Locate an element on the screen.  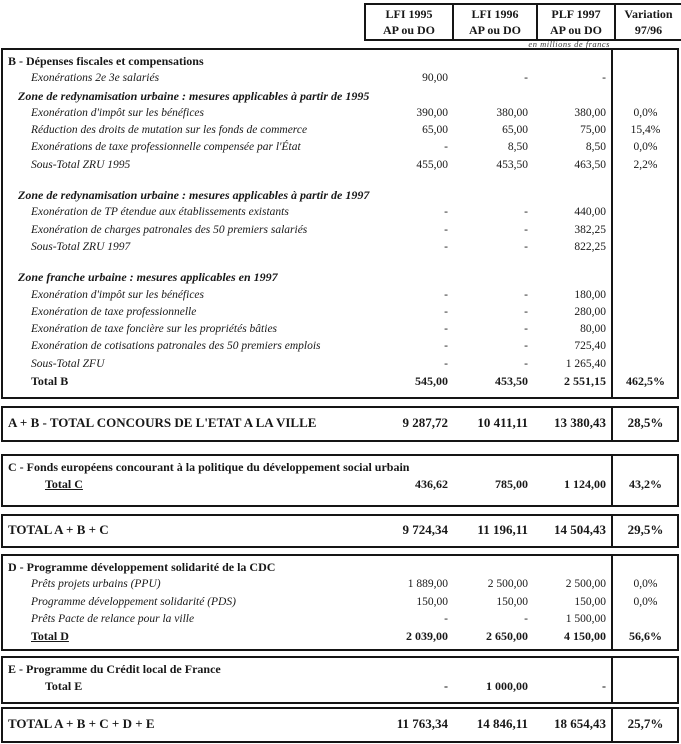
value-lfi-1995: 9 287,72 is located at coordinates (425, 422).